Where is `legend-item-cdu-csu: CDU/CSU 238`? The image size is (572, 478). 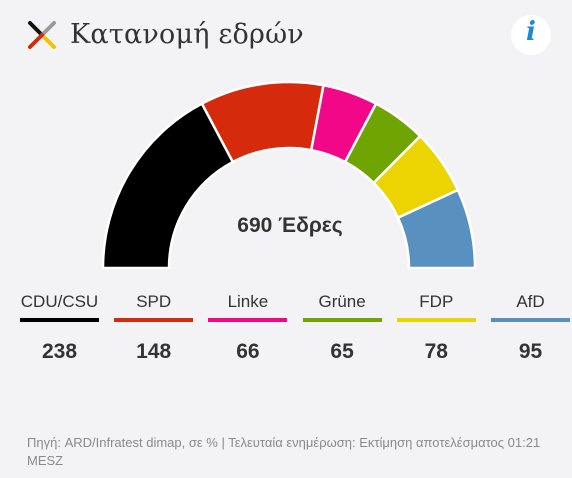 legend-item-cdu-csu: CDU/CSU 238 is located at coordinates (59, 328).